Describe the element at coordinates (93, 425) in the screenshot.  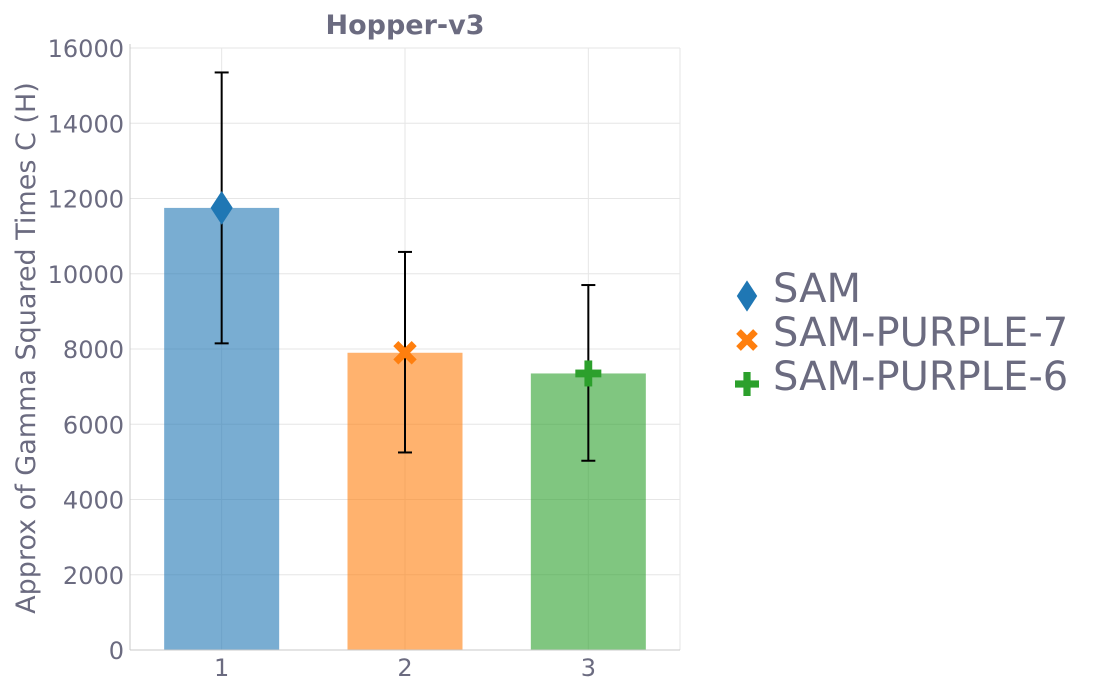
I see `y-tick-label: 6000` at that location.